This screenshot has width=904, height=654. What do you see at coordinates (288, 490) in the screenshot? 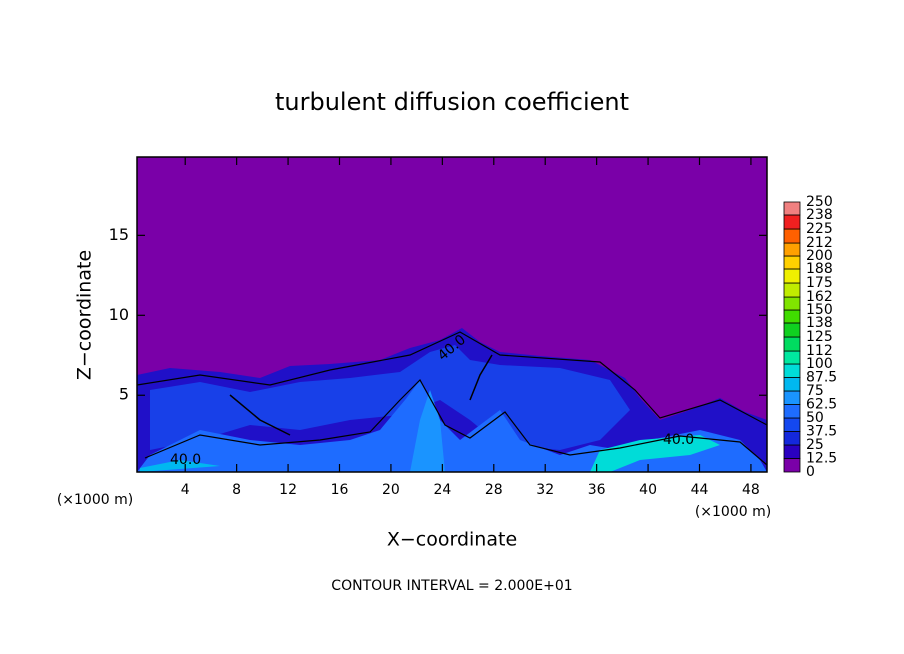
I see `x-tick-label: 12` at bounding box center [288, 490].